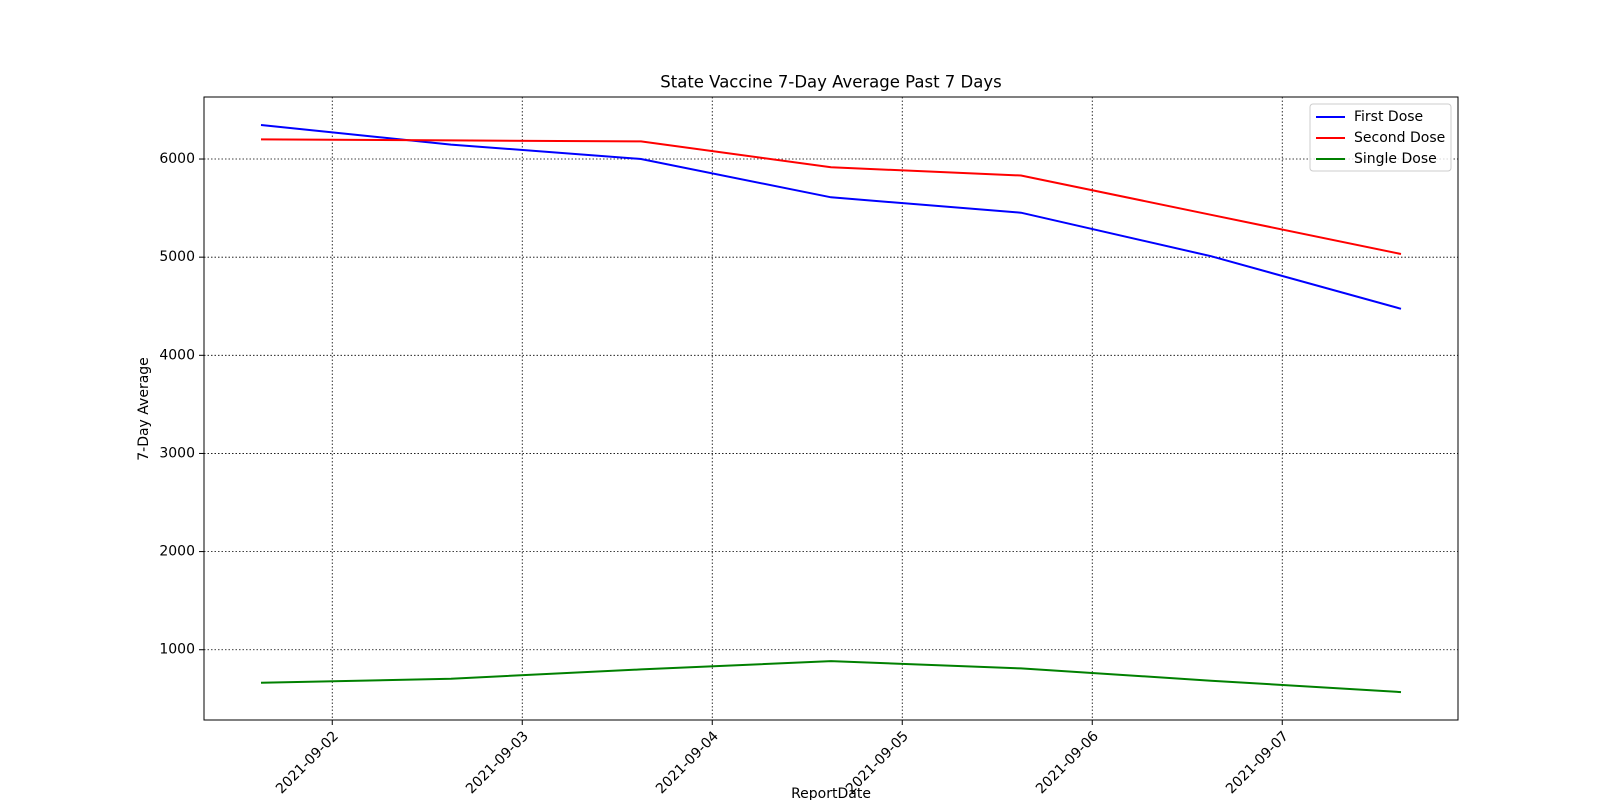 This screenshot has width=1600, height=800. What do you see at coordinates (177, 257) in the screenshot?
I see `y-tick-label: 5000` at bounding box center [177, 257].